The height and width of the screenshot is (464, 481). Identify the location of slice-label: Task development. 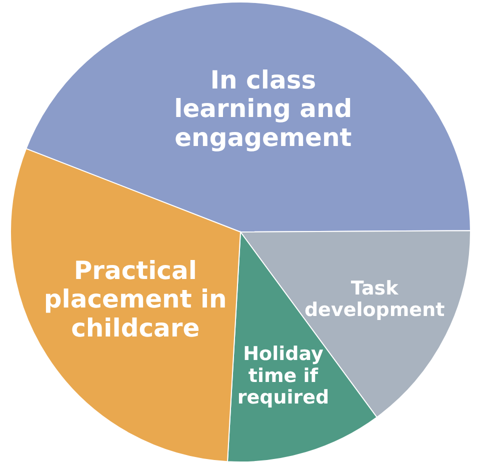
(374, 299).